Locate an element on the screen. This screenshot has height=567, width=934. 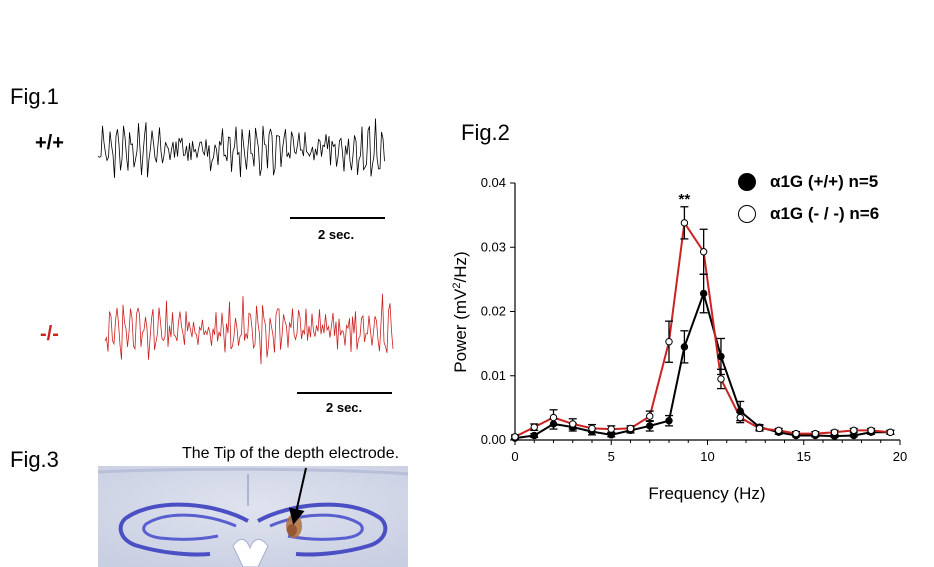
y-tick-label: 0.01 is located at coordinates (493, 375).